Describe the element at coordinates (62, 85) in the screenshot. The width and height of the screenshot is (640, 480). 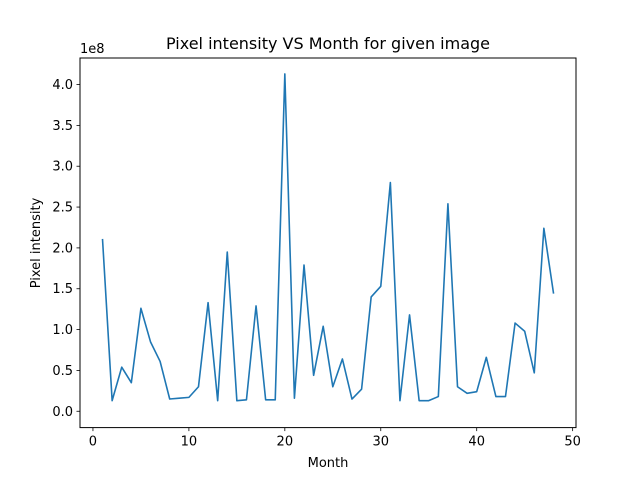
I see `y-tick-label: 4.0` at that location.